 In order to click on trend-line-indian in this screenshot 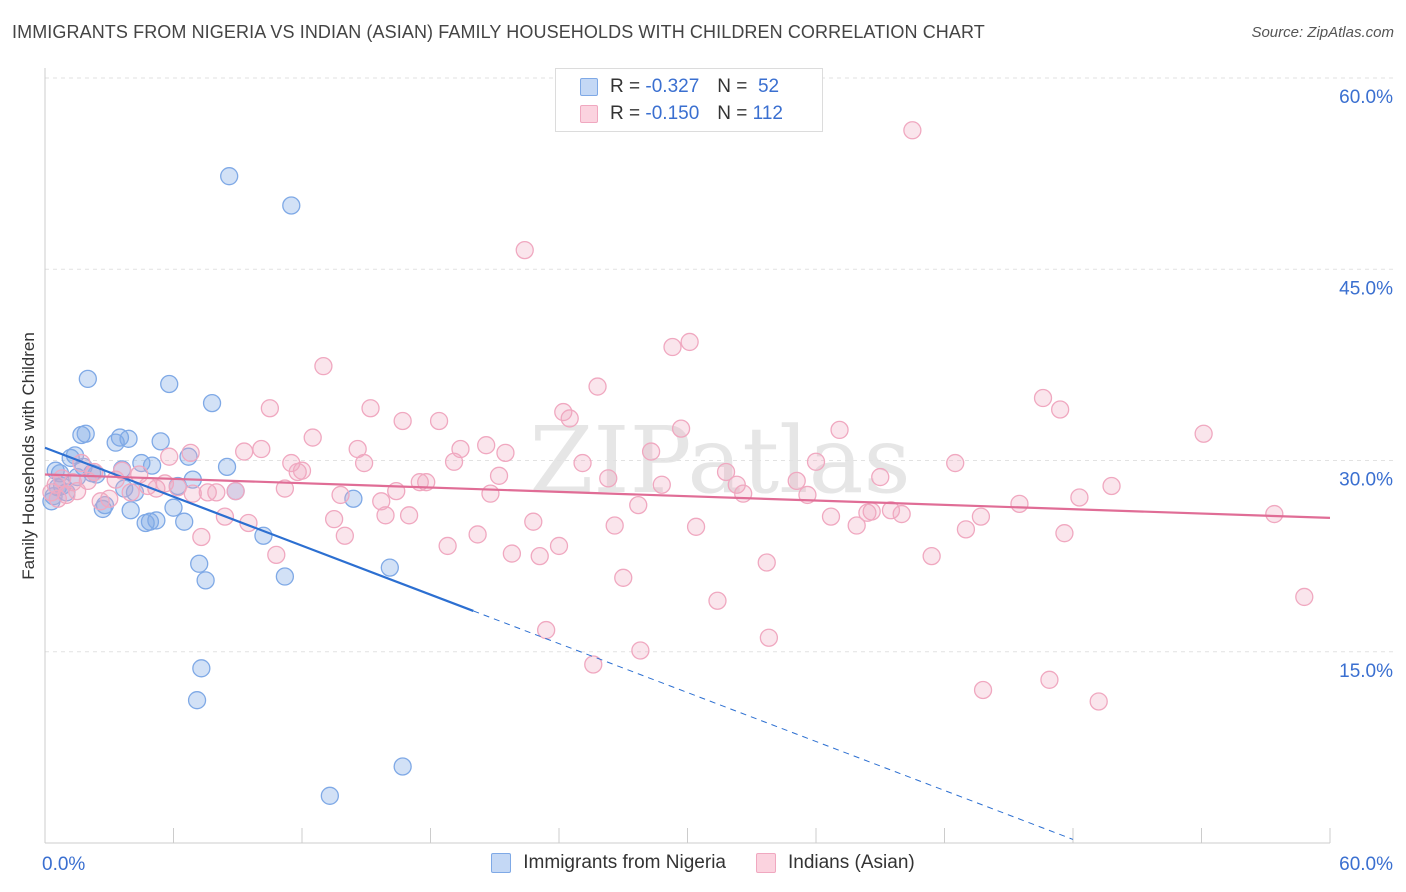, I will do `click(687, 496)`.